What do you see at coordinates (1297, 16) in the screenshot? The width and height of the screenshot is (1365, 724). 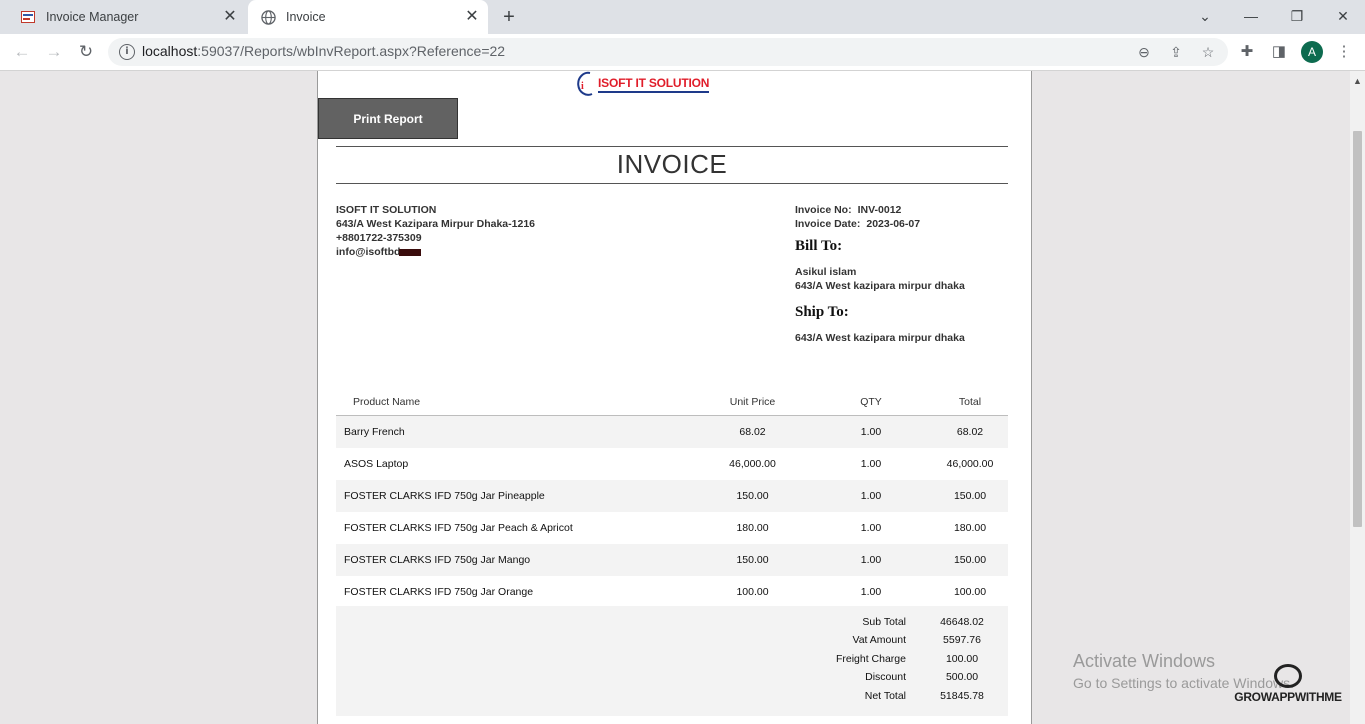 I see `restore-icon: ❐` at bounding box center [1297, 16].